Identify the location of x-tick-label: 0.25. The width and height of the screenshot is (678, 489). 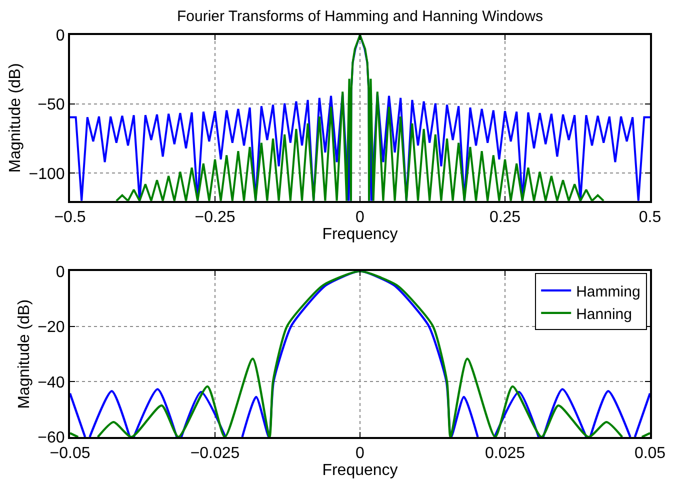
(505, 217).